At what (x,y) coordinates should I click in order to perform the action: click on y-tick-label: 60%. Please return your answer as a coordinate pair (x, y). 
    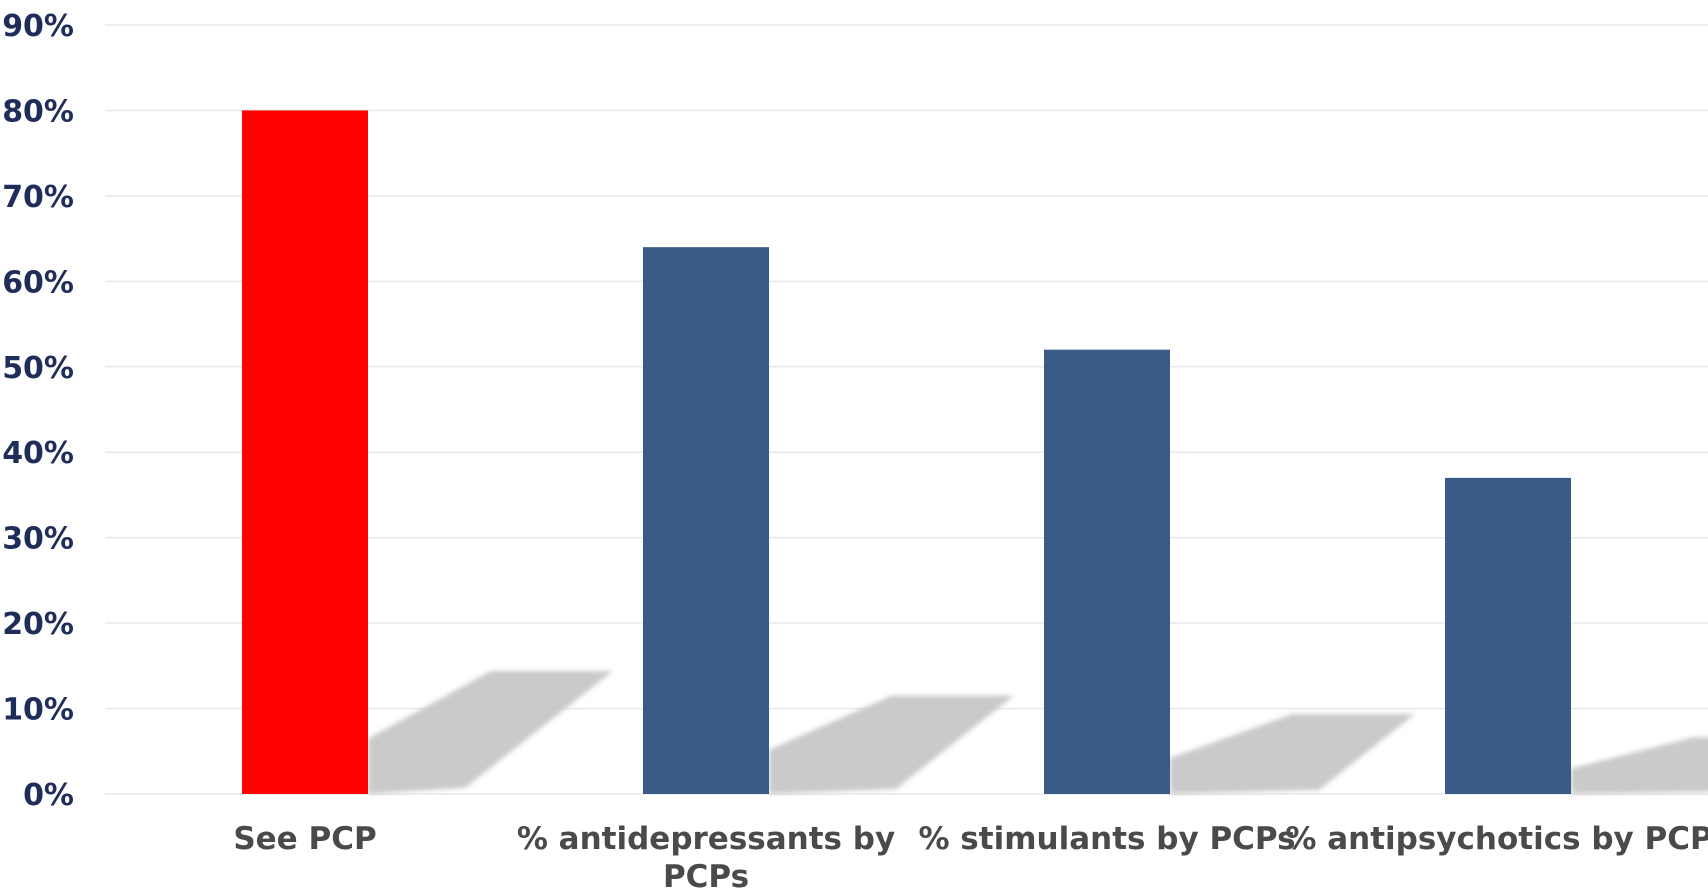
    Looking at the image, I should click on (38, 282).